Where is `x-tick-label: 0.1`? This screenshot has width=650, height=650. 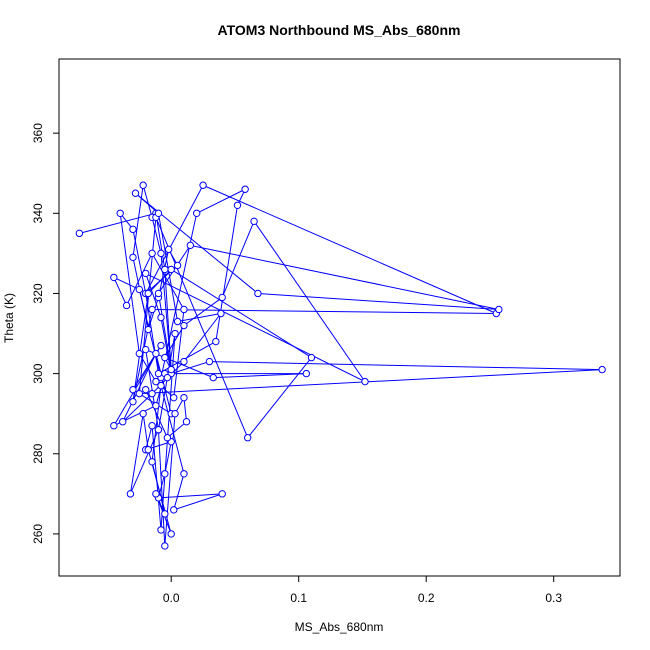
x-tick-label: 0.1 is located at coordinates (298, 598).